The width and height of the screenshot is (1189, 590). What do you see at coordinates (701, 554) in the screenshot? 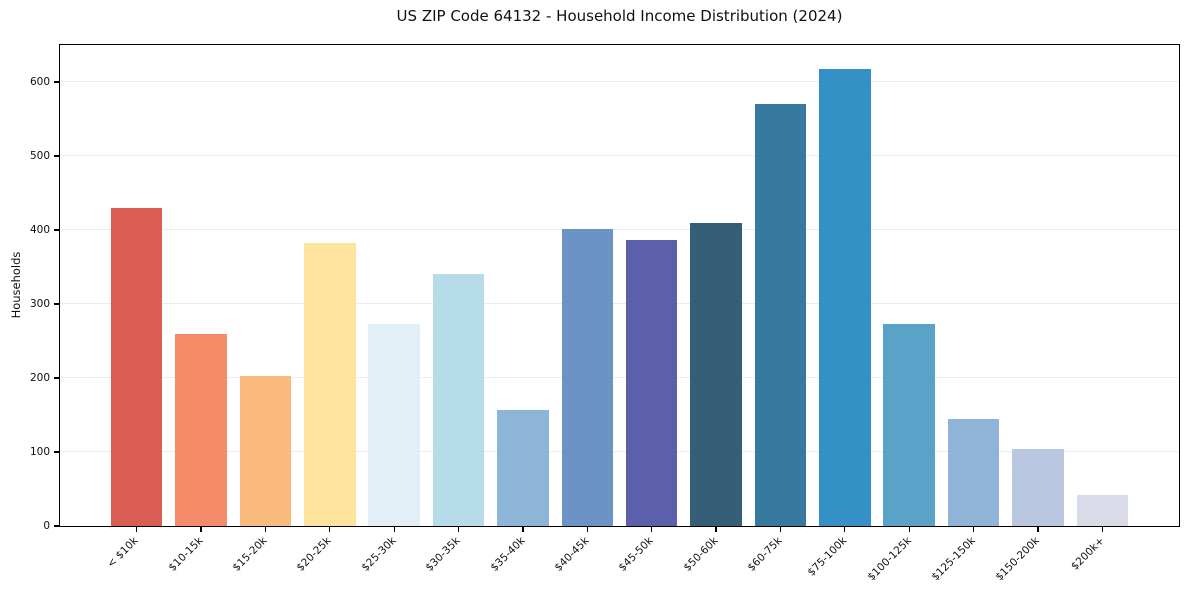
I see `x-tick-label-50-60k: $50-60k` at bounding box center [701, 554].